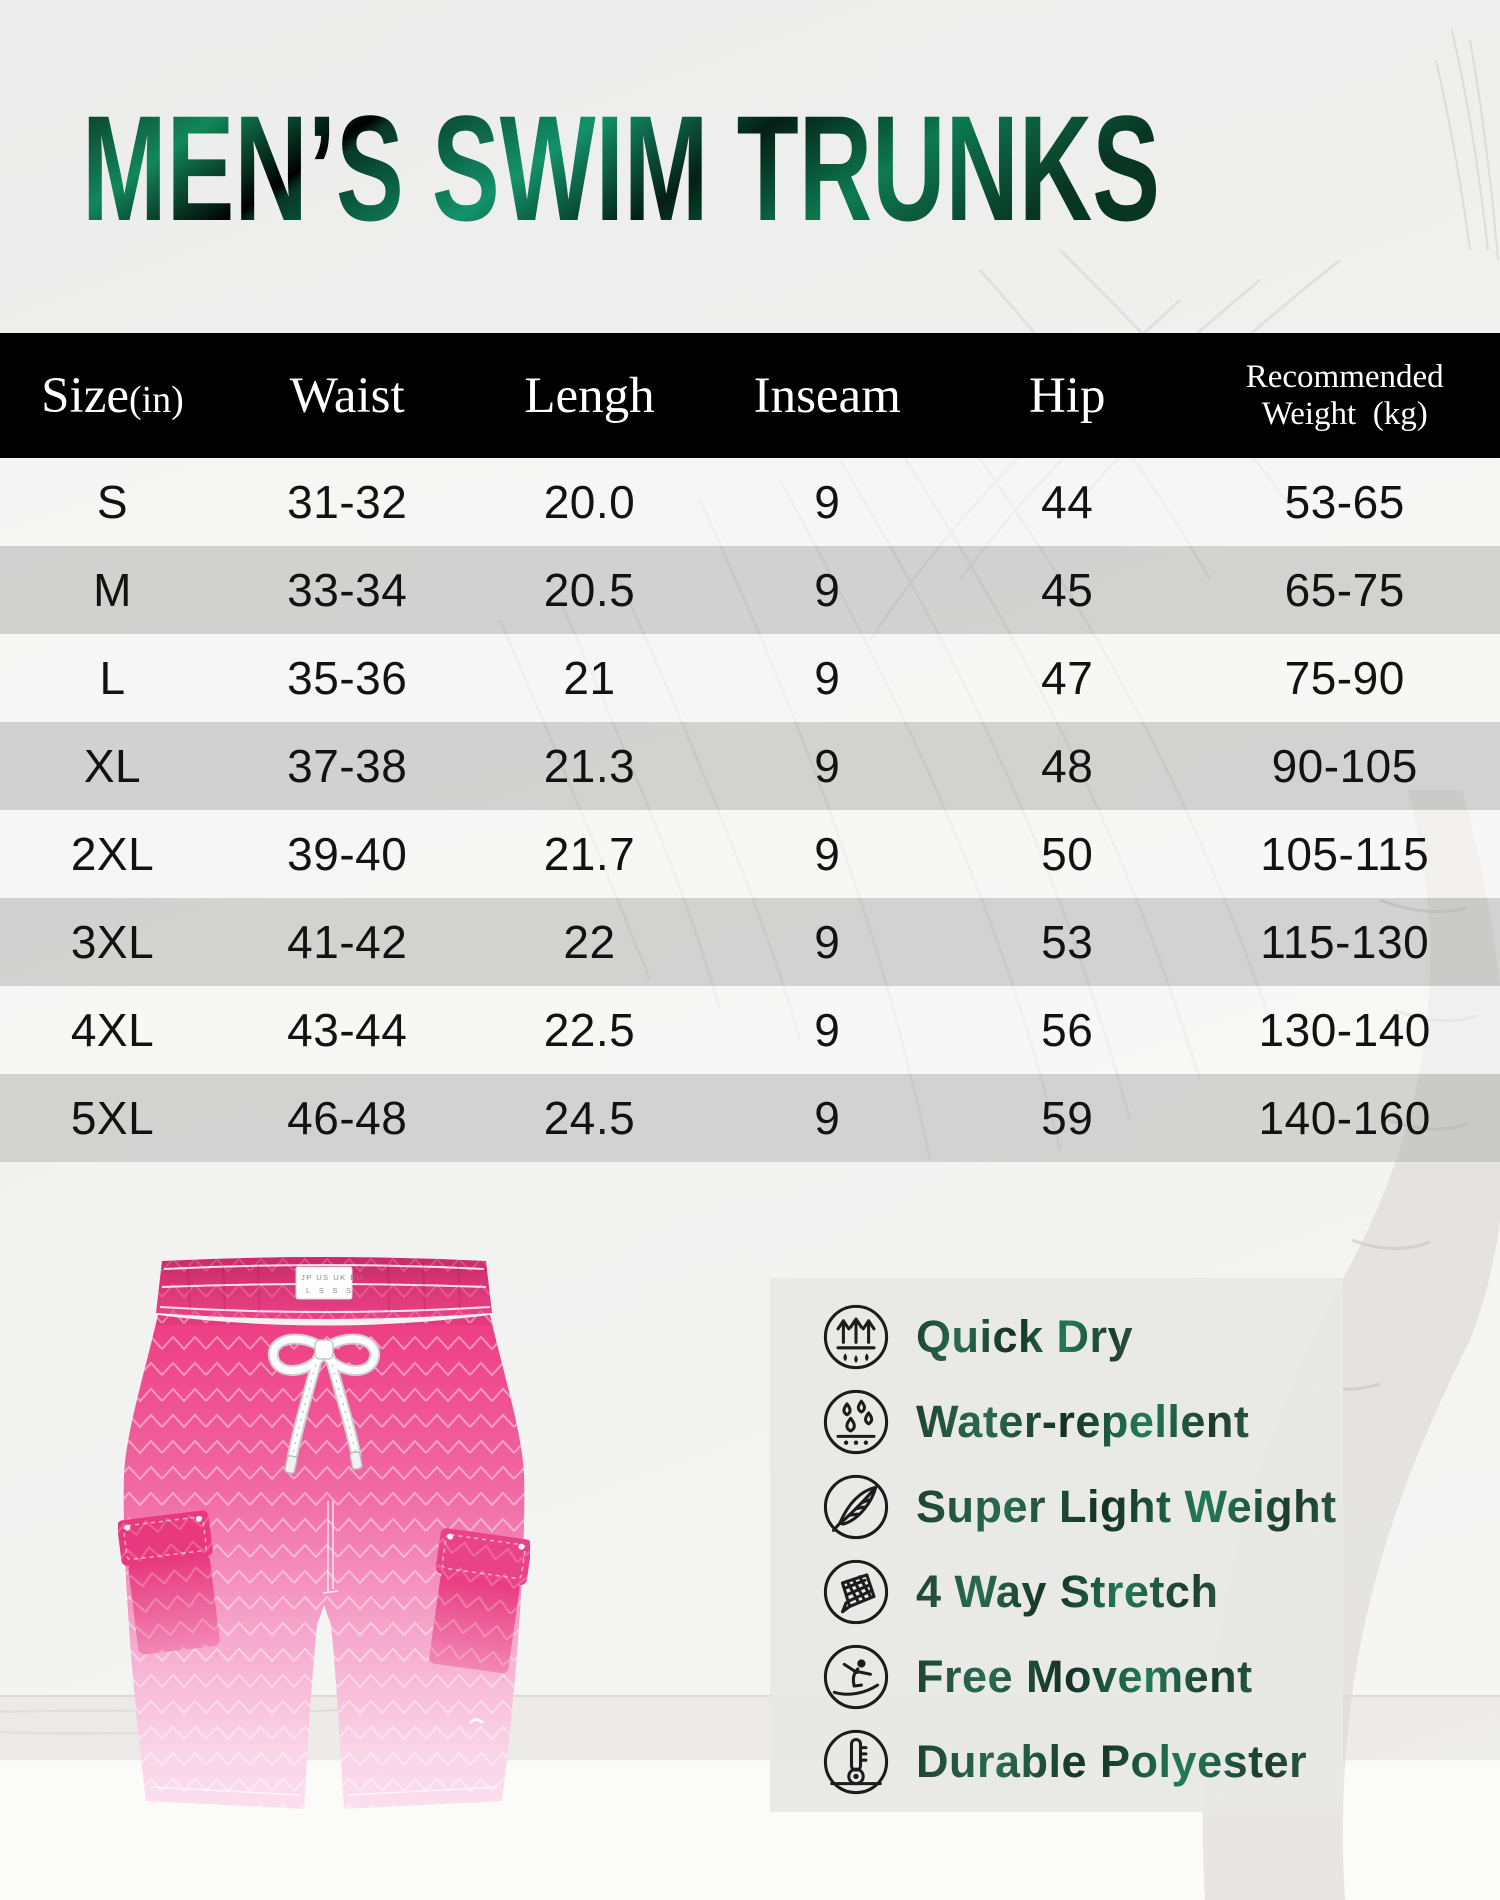 The width and height of the screenshot is (1500, 1900). I want to click on page-title-block: MEN’S SWIM TRUNKS, so click(624, 175).